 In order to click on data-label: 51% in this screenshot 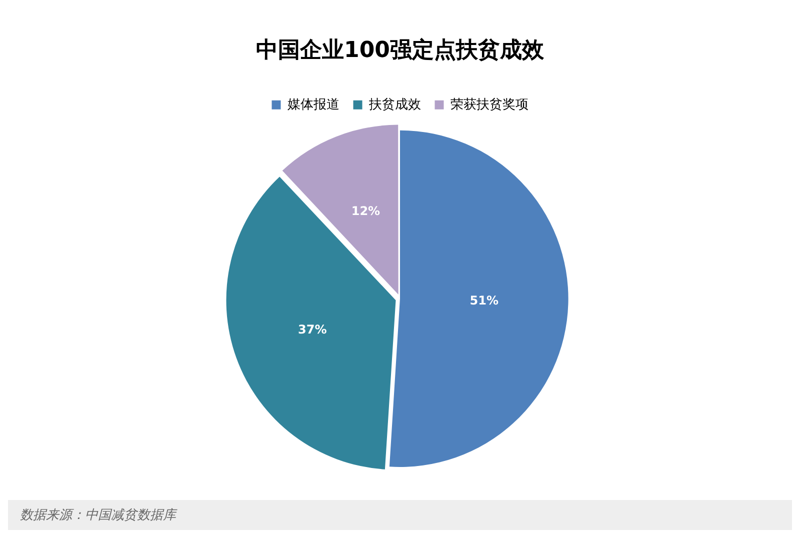, I will do `click(484, 300)`.